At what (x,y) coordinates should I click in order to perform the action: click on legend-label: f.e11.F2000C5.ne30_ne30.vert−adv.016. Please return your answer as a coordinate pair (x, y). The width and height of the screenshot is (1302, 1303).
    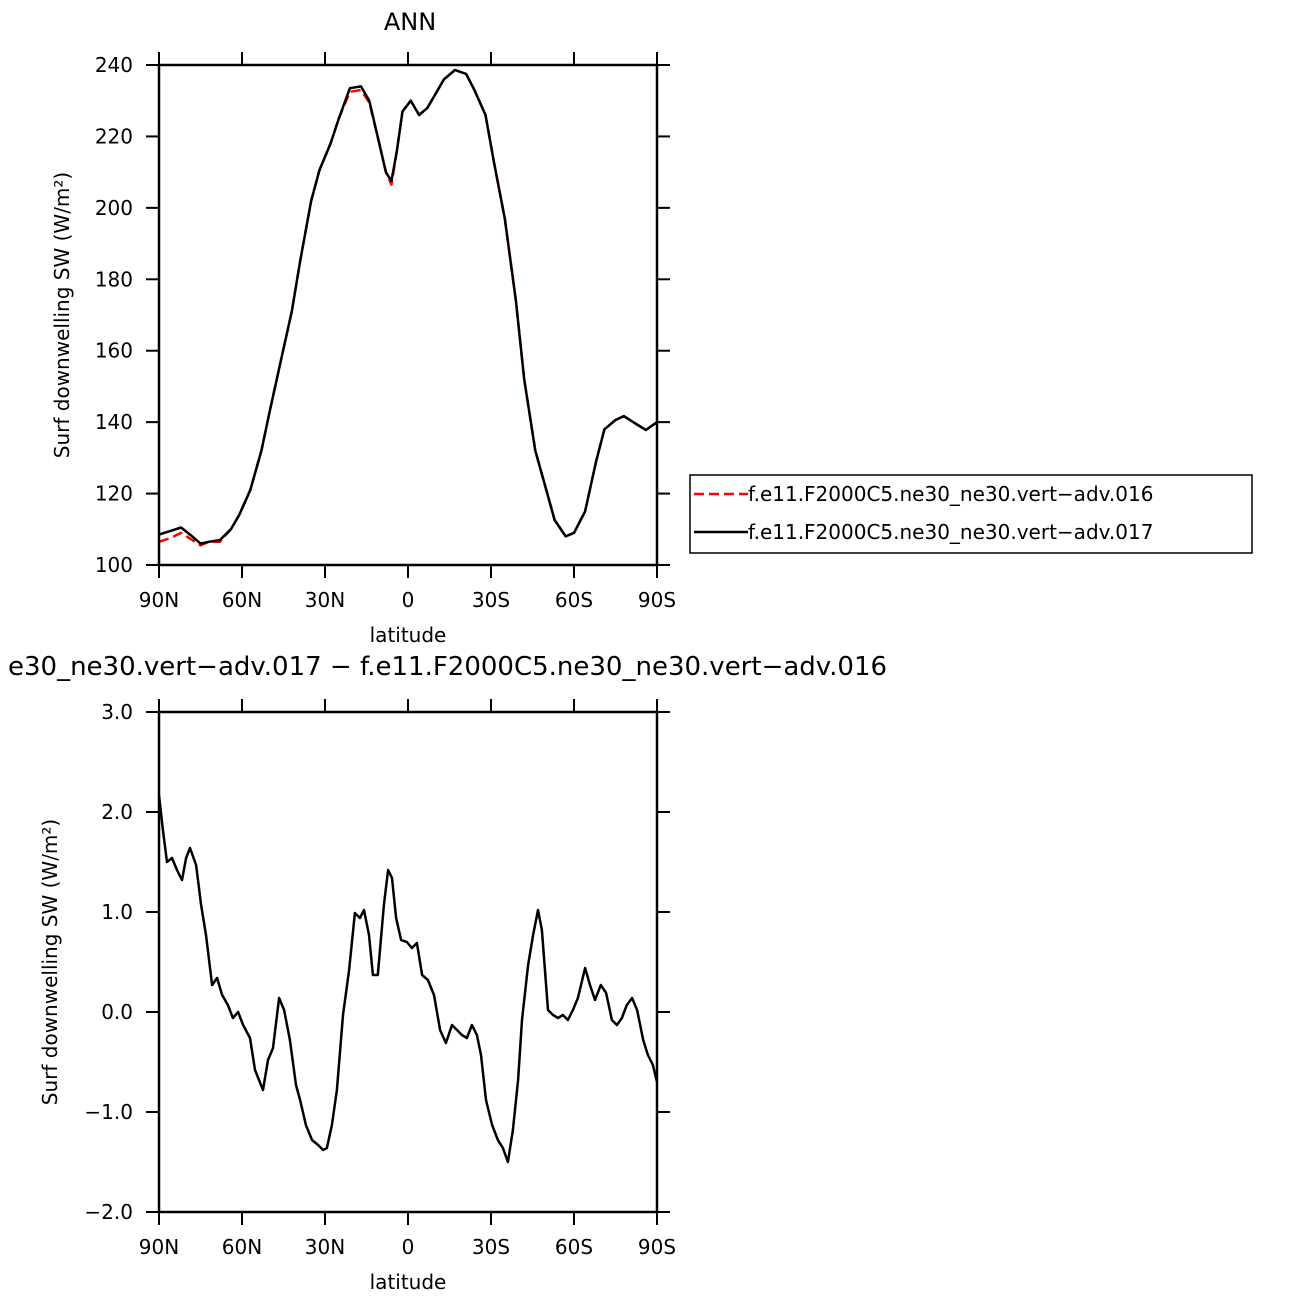
    Looking at the image, I should click on (950, 494).